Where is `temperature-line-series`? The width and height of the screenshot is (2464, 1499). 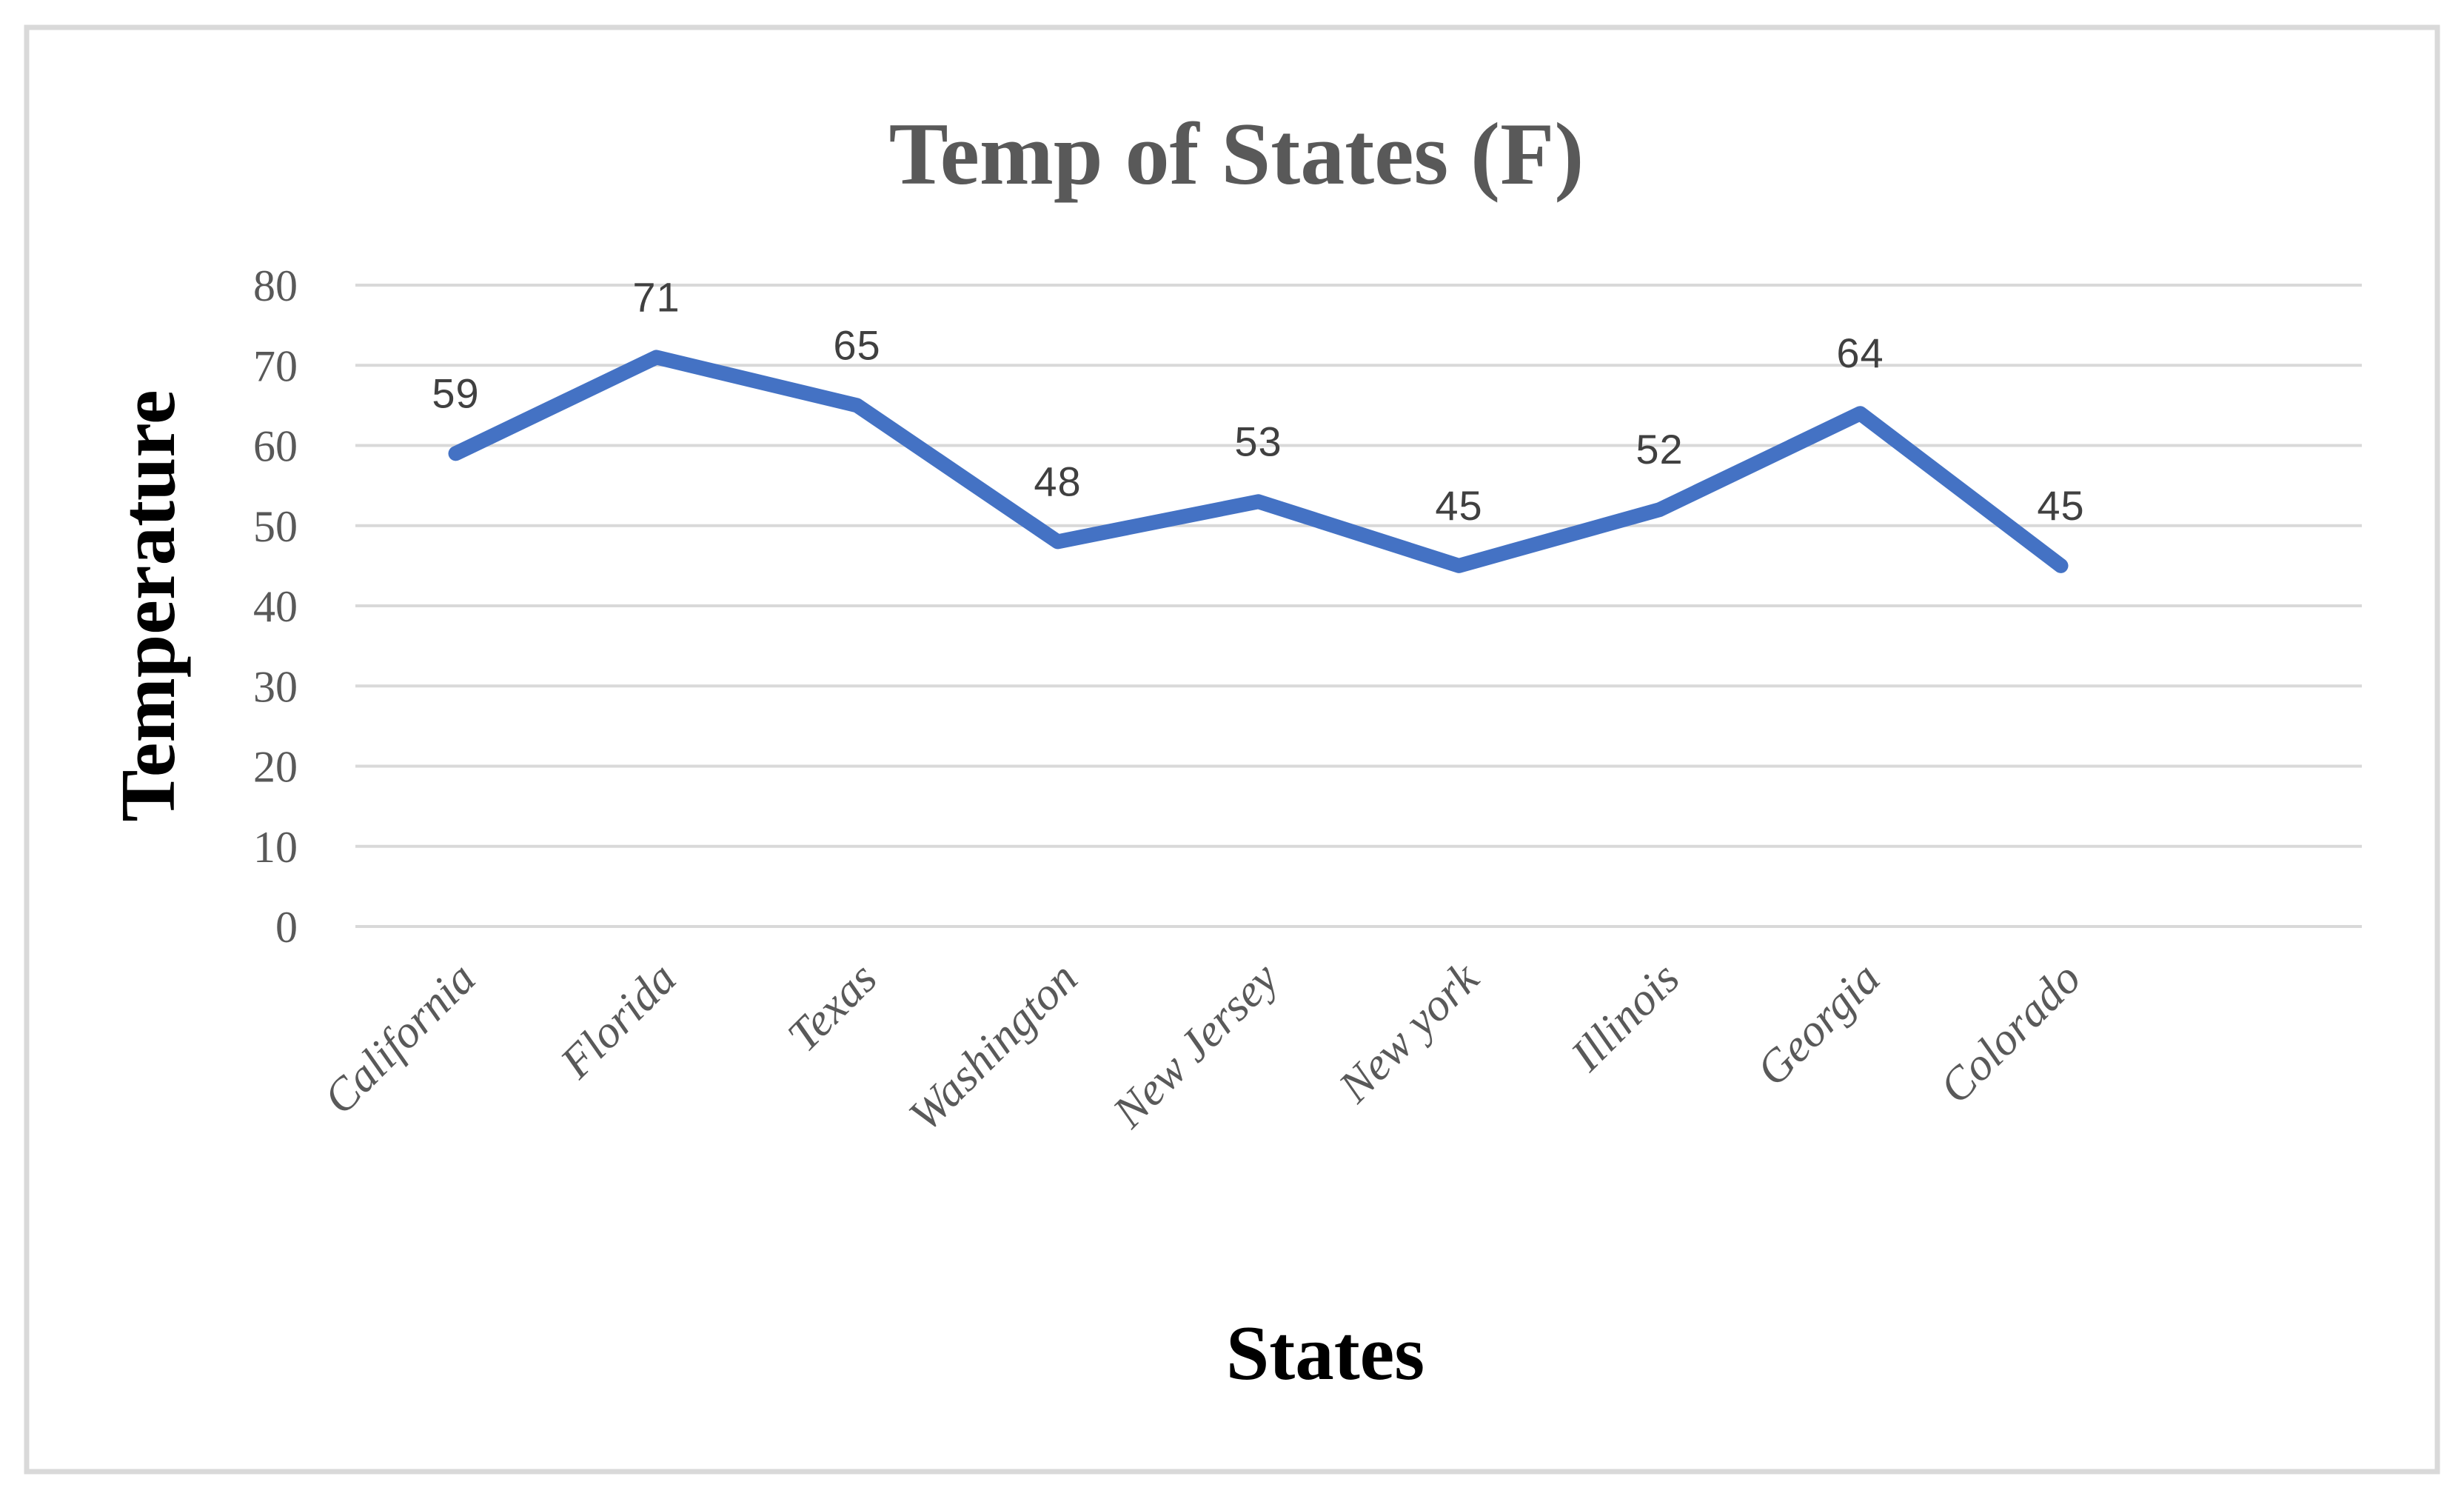 temperature-line-series is located at coordinates (1258, 461).